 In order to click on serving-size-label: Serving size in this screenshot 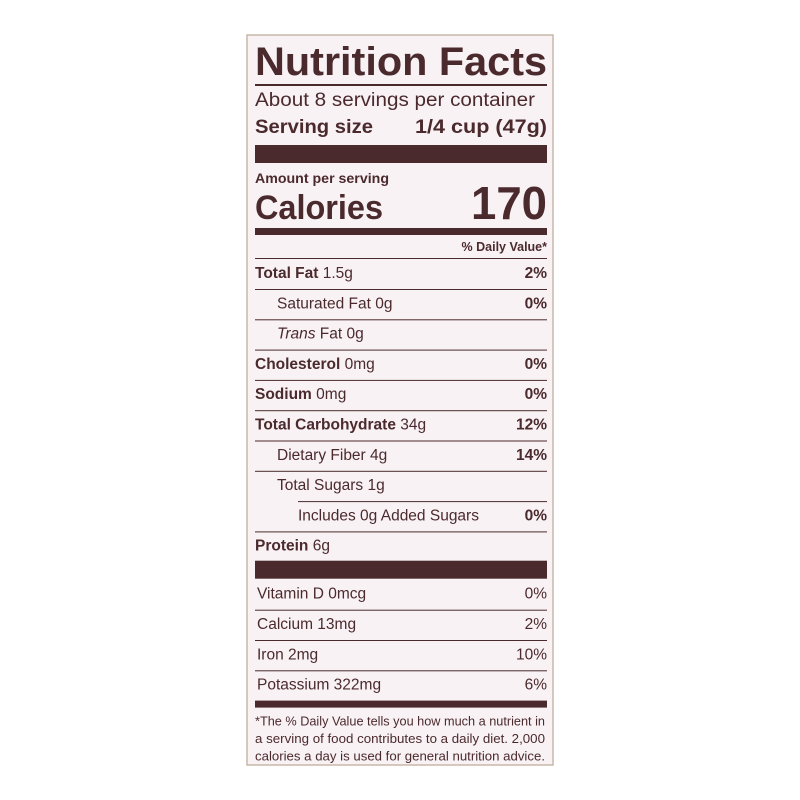, I will do `click(314, 127)`.